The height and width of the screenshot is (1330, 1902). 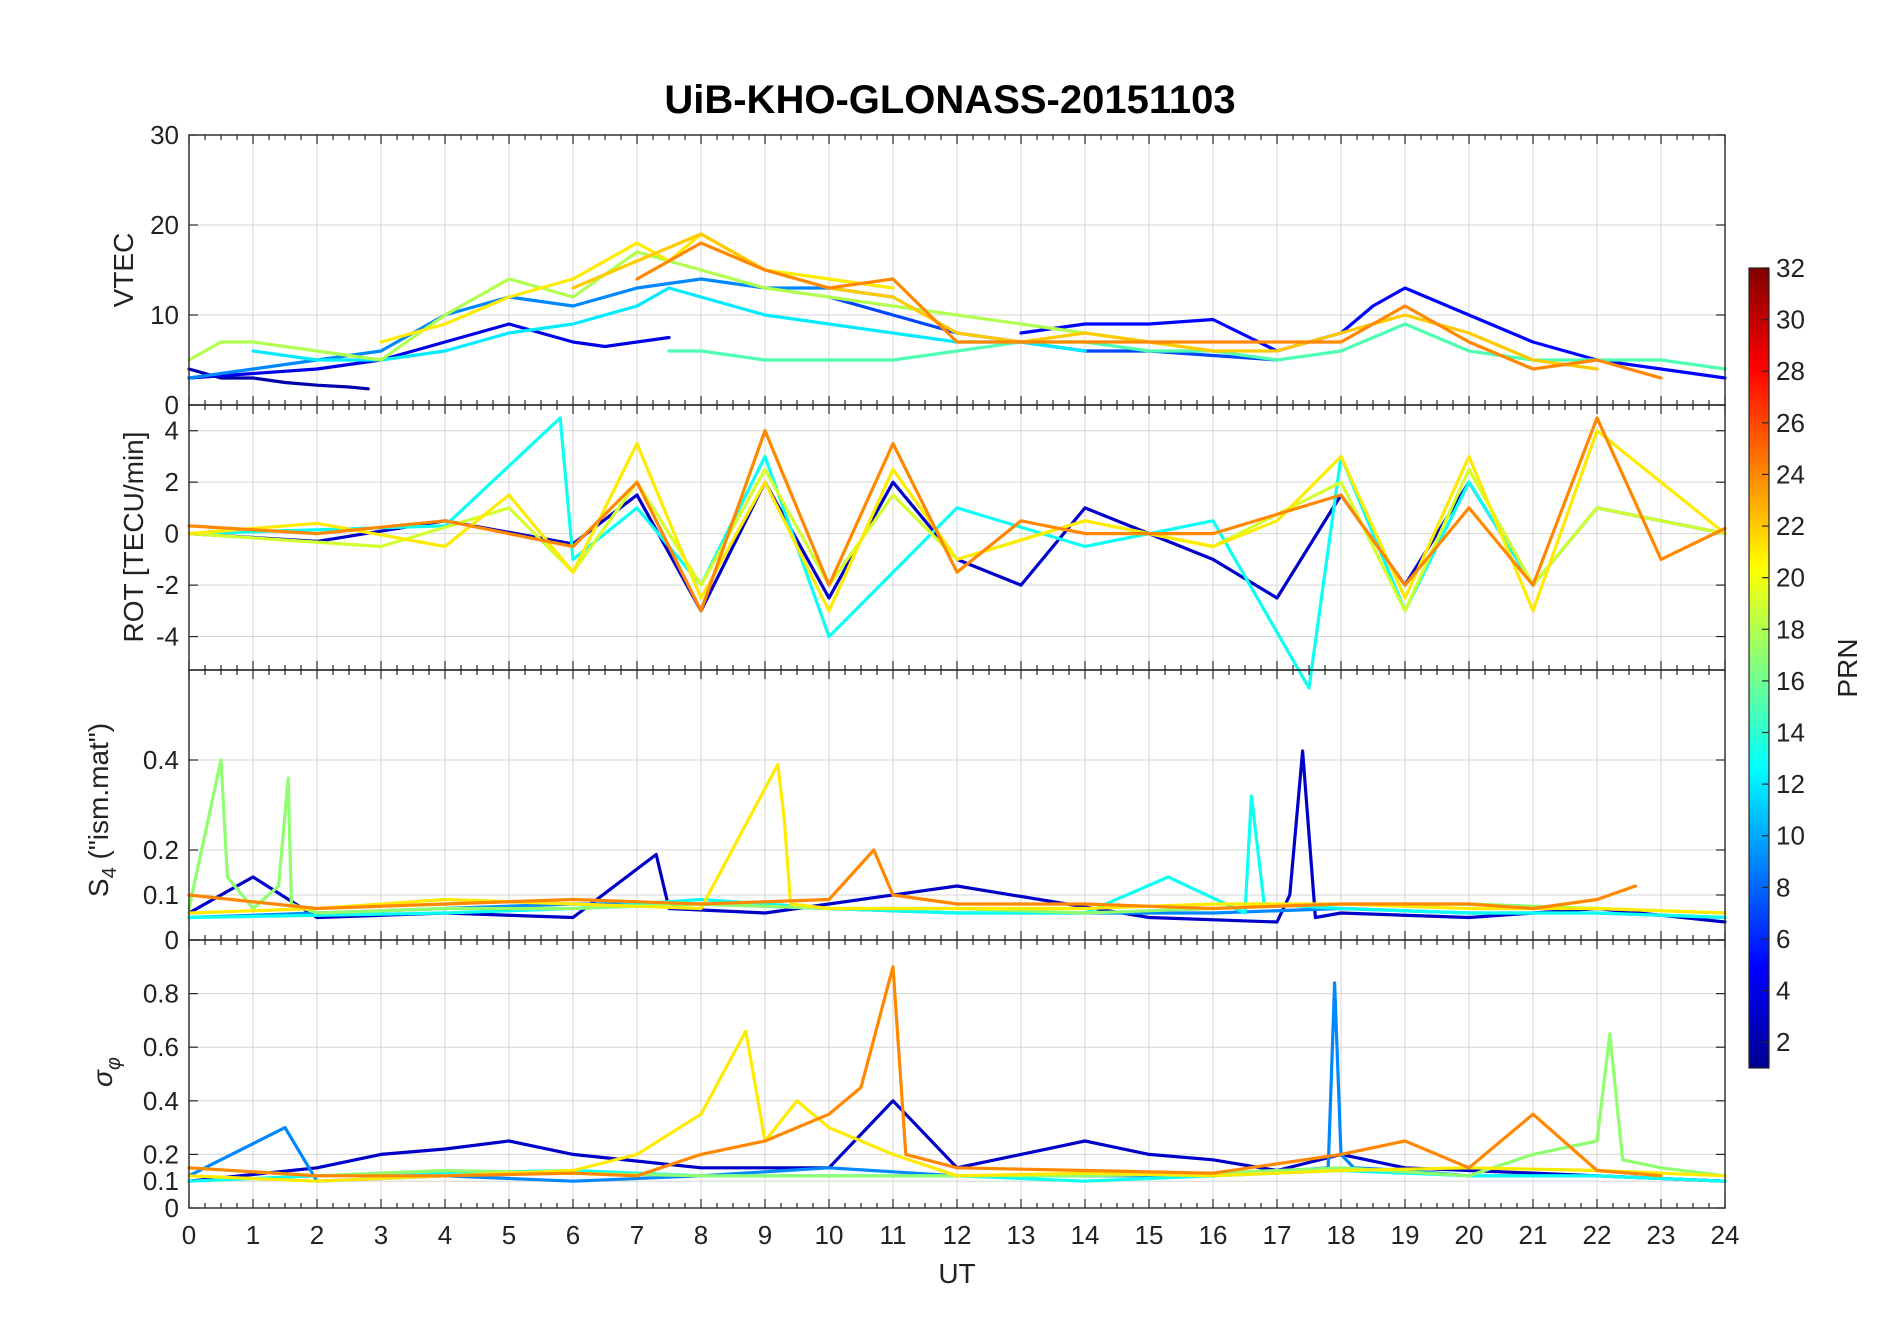 I want to click on colorbar, so click(x=1759, y=668).